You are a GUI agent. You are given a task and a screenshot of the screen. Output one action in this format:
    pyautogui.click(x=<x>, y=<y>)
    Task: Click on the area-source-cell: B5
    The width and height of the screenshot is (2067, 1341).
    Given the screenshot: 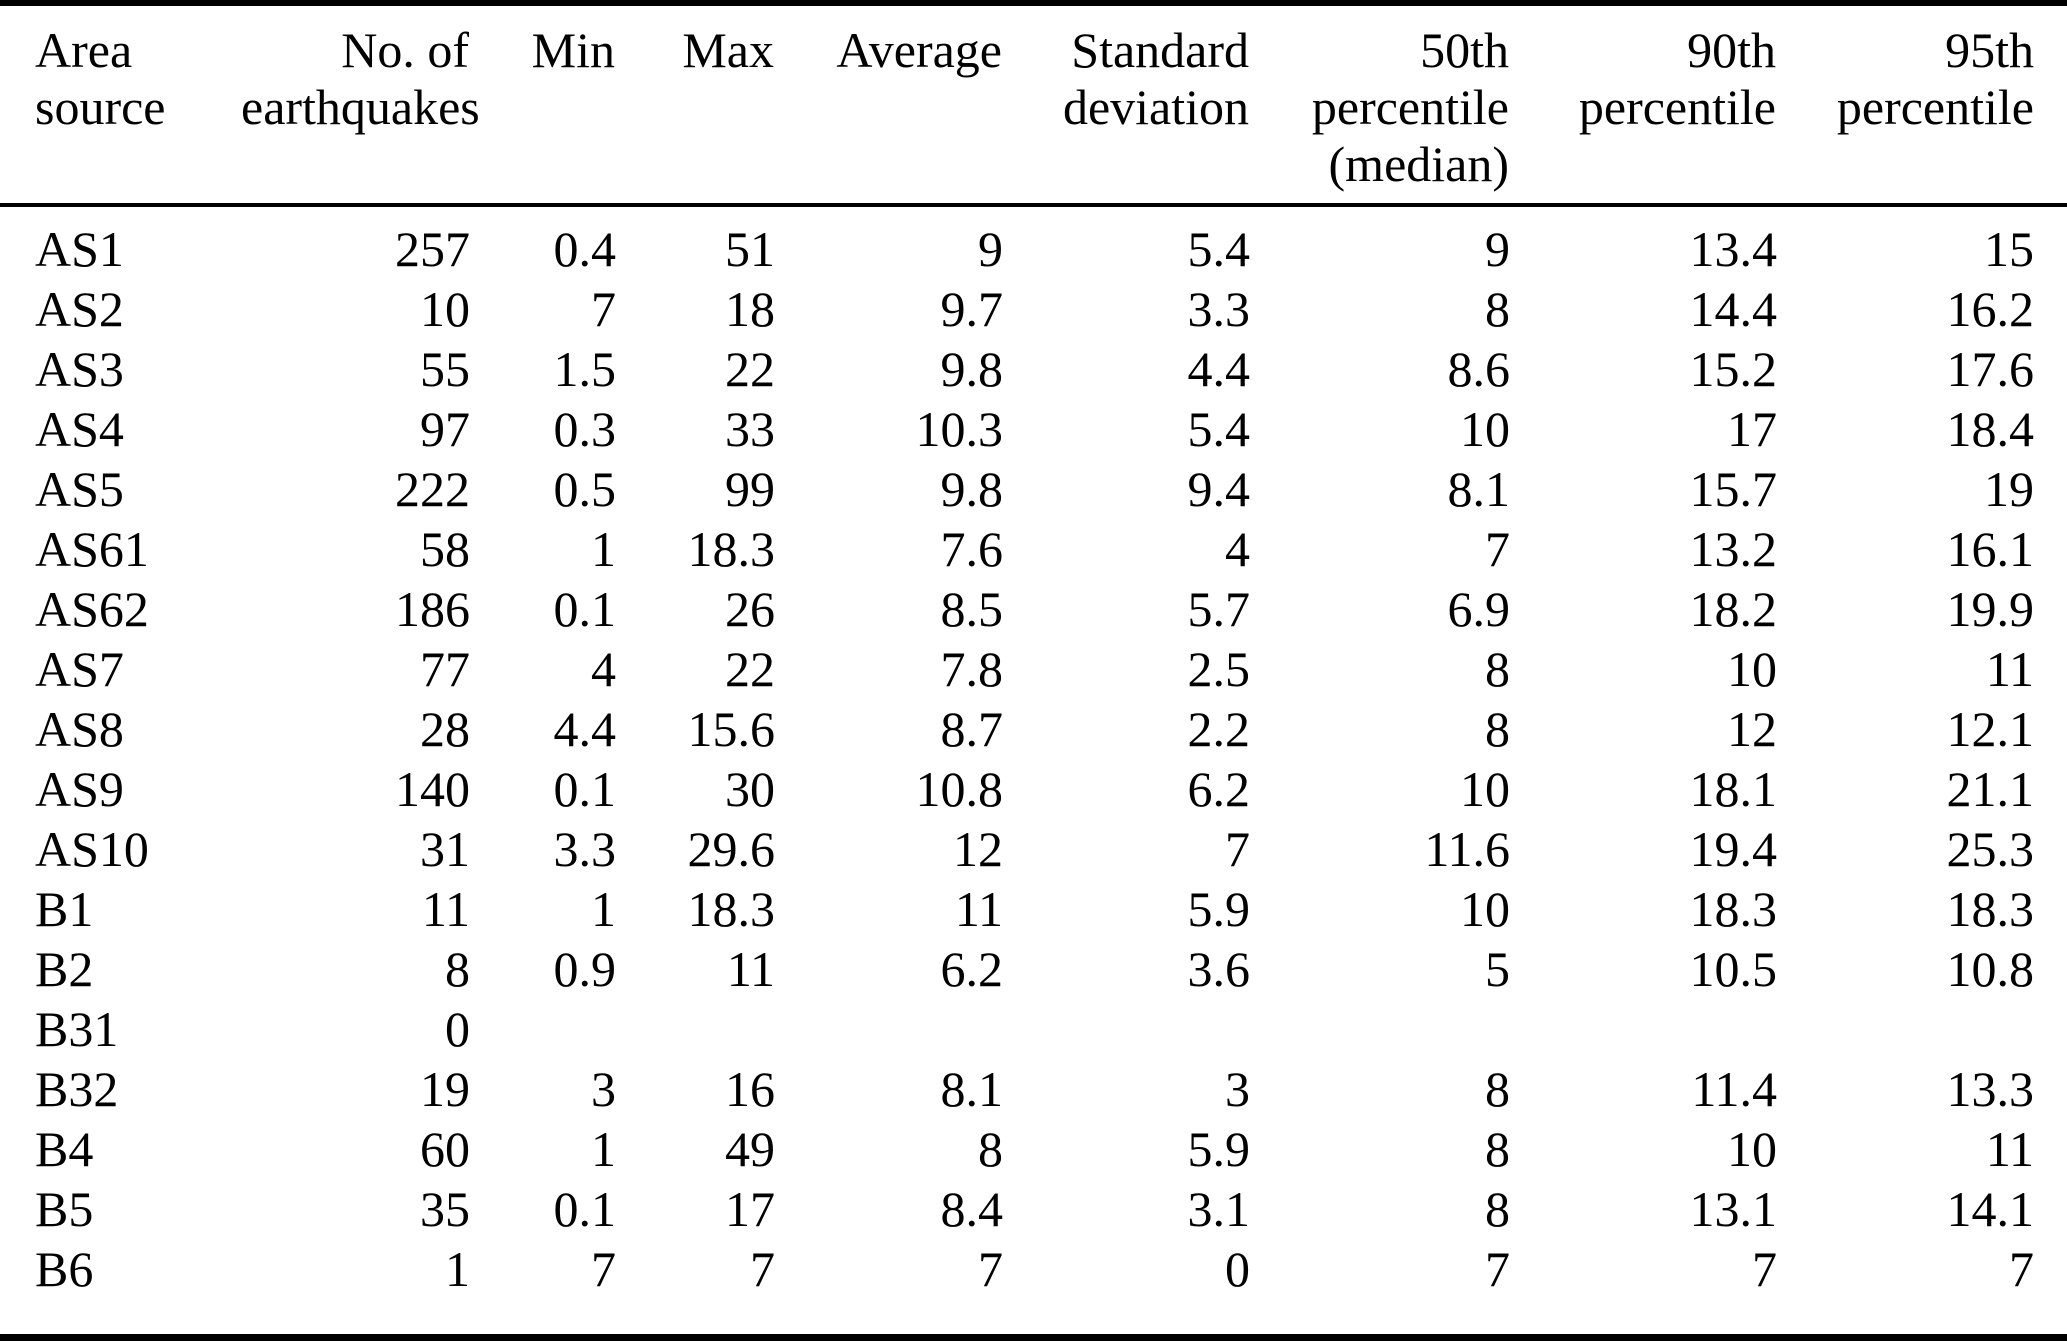 What is the action you would take?
    pyautogui.click(x=64, y=1209)
    